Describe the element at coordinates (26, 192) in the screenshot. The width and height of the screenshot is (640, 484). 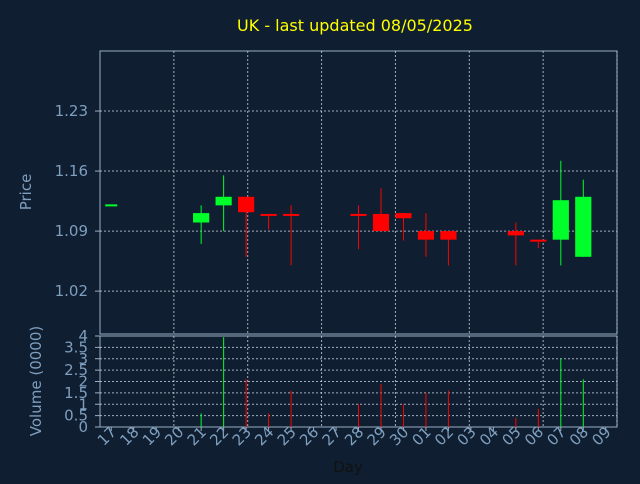
I see `price-axis-label: Price` at that location.